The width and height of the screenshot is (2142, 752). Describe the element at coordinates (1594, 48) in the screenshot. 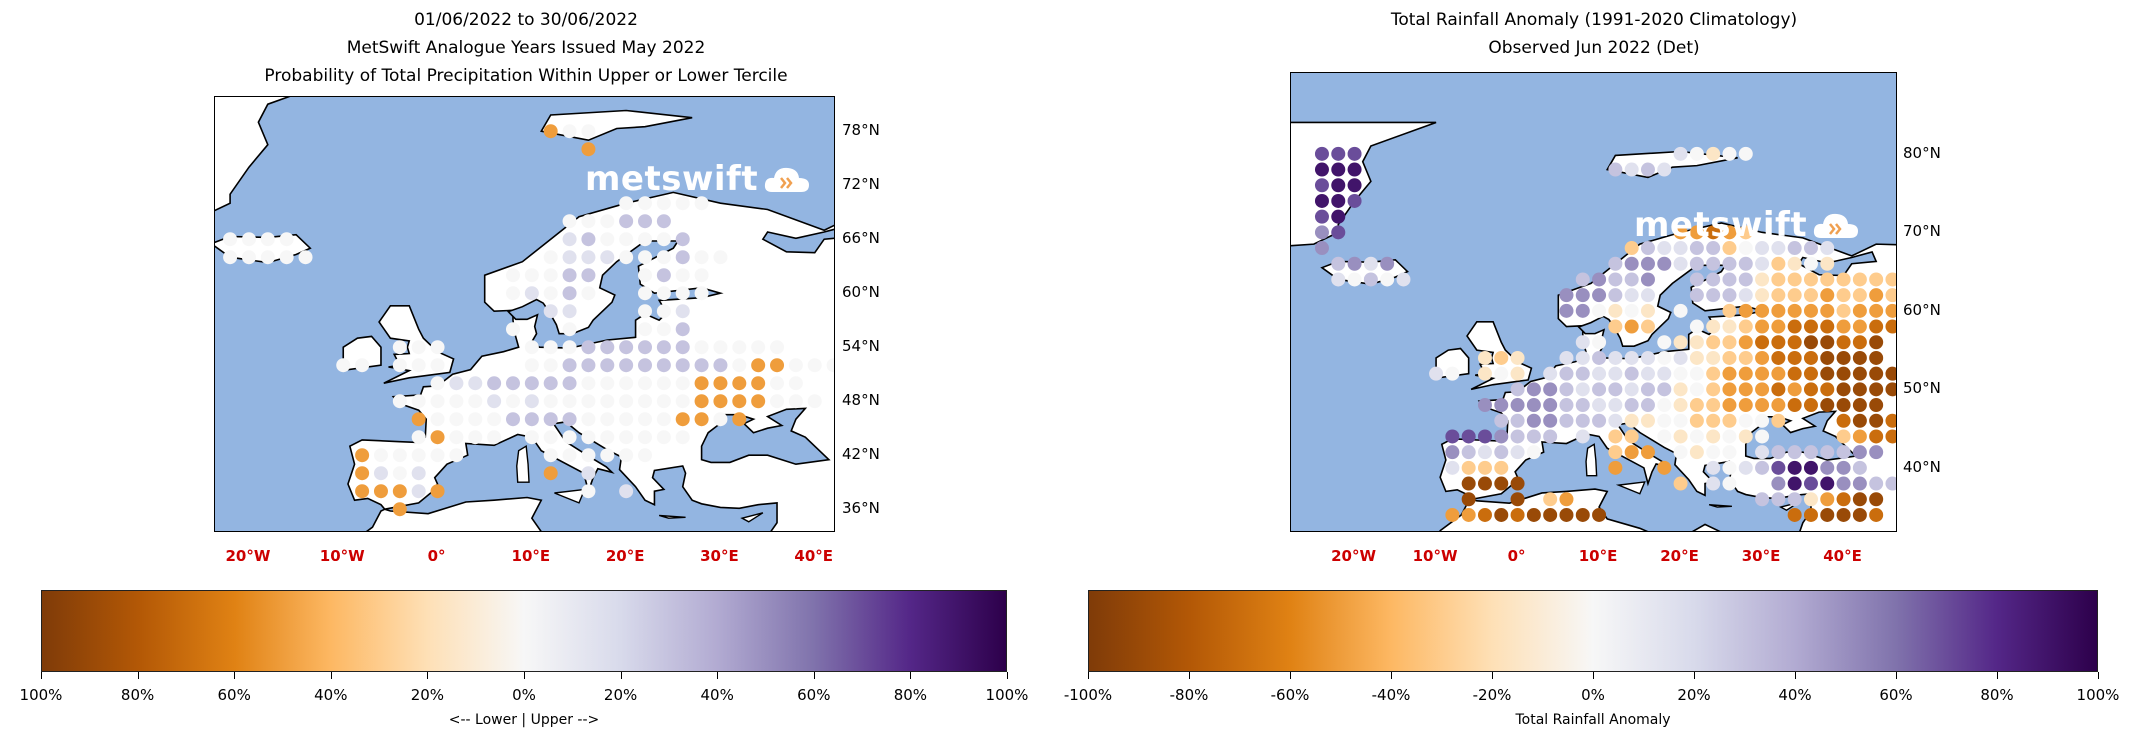

I see `right-title-line-2: Observed Jun 2022 (Det)` at that location.